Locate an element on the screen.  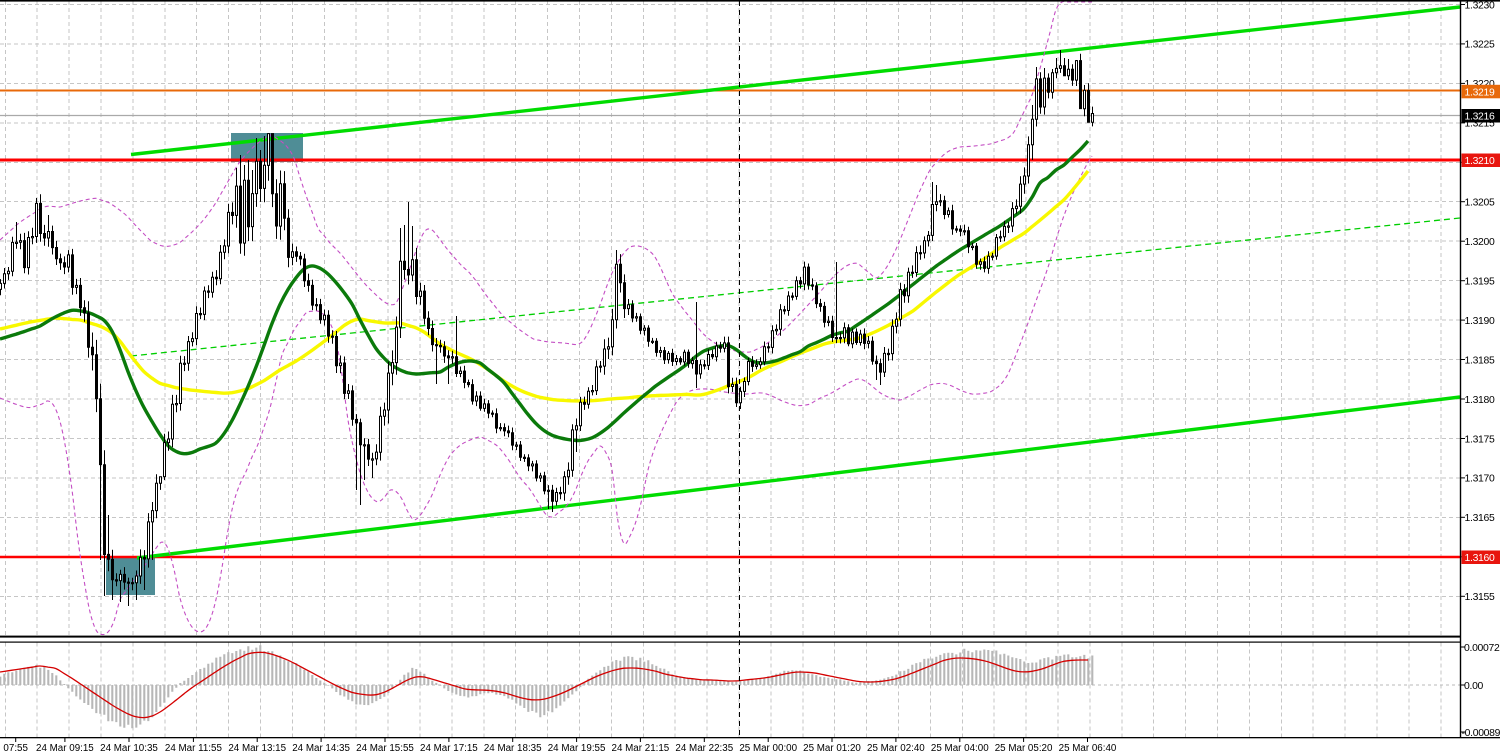
svg-text: 1.3220 is located at coordinates (1480, 84).